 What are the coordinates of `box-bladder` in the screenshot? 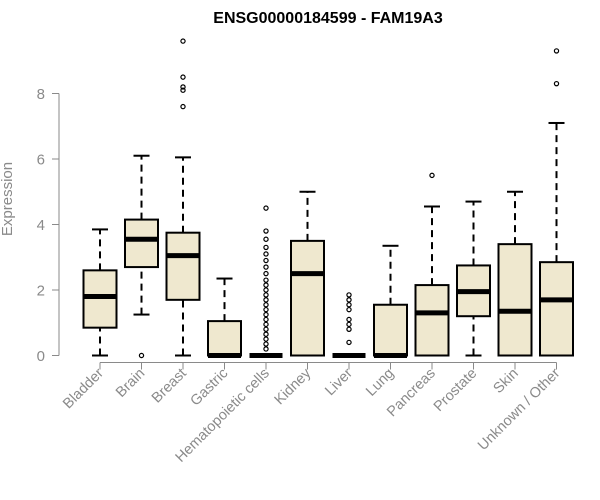 It's located at (100, 292).